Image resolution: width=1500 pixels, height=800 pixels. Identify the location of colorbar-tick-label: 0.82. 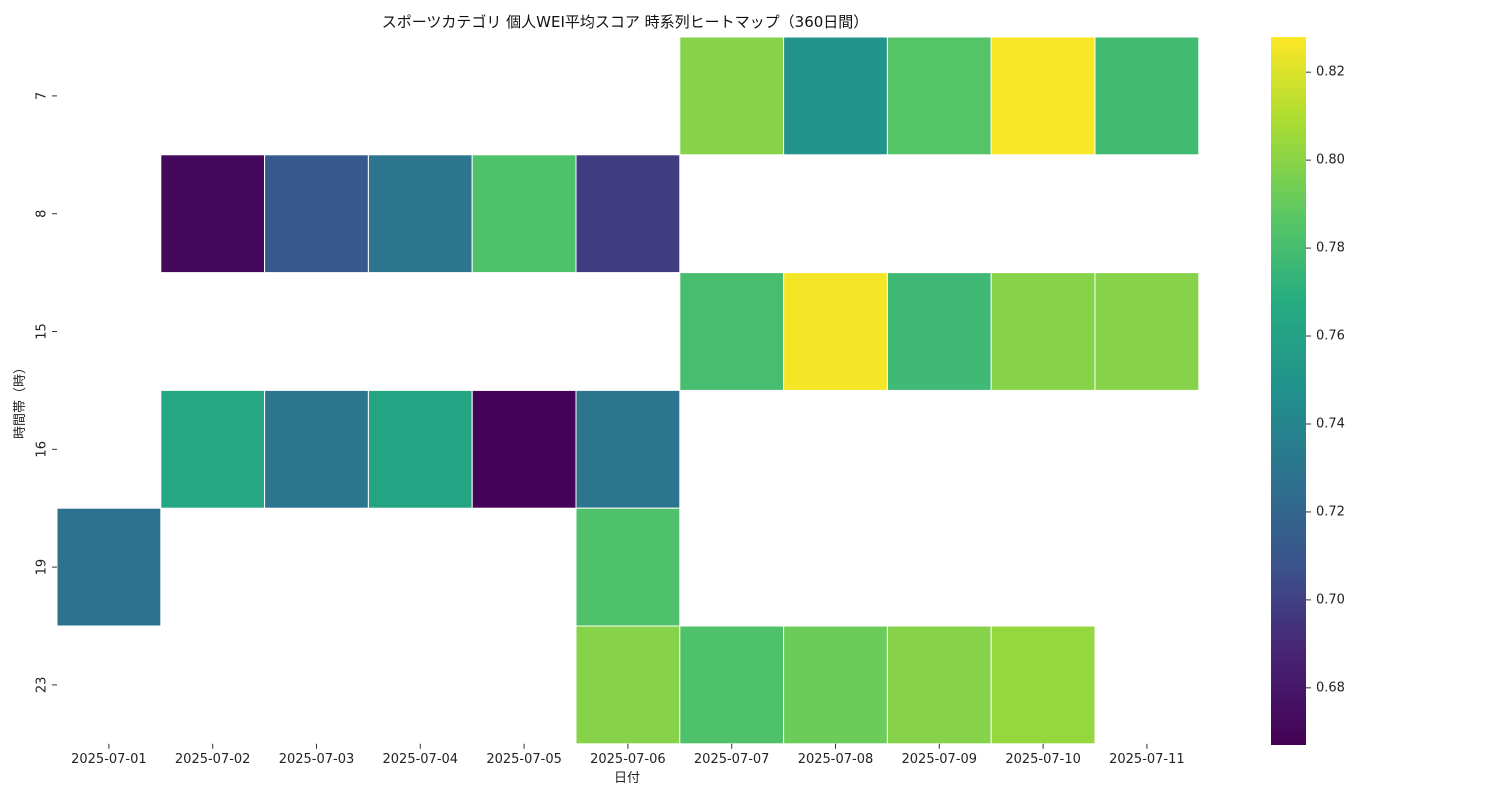
(1330, 72).